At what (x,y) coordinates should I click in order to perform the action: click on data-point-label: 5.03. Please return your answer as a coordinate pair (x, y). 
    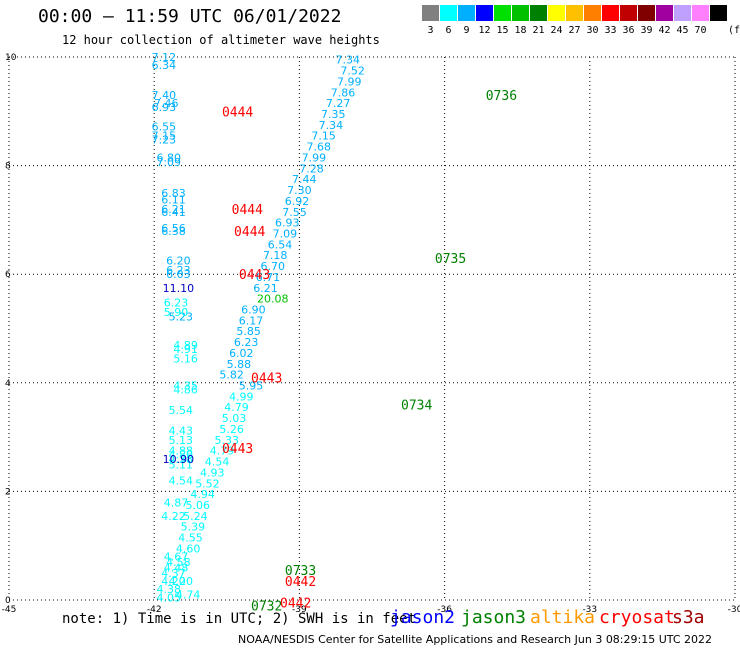
    Looking at the image, I should click on (234, 418).